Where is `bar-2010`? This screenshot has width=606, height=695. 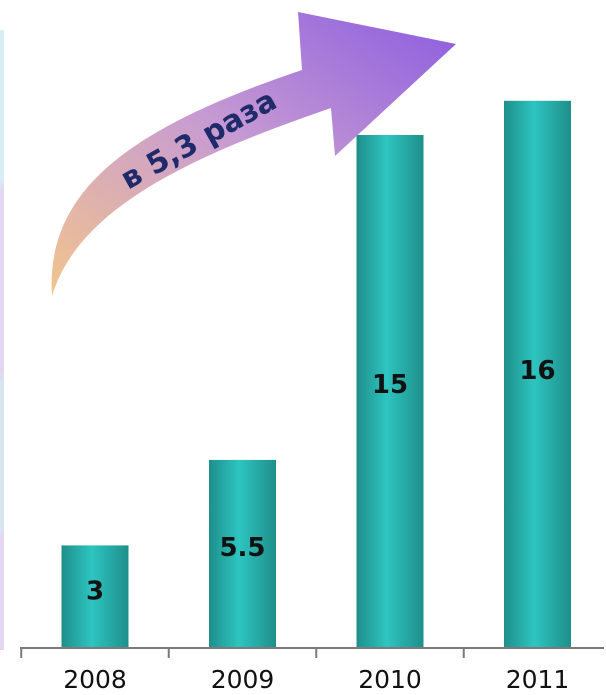
bar-2010 is located at coordinates (390, 391).